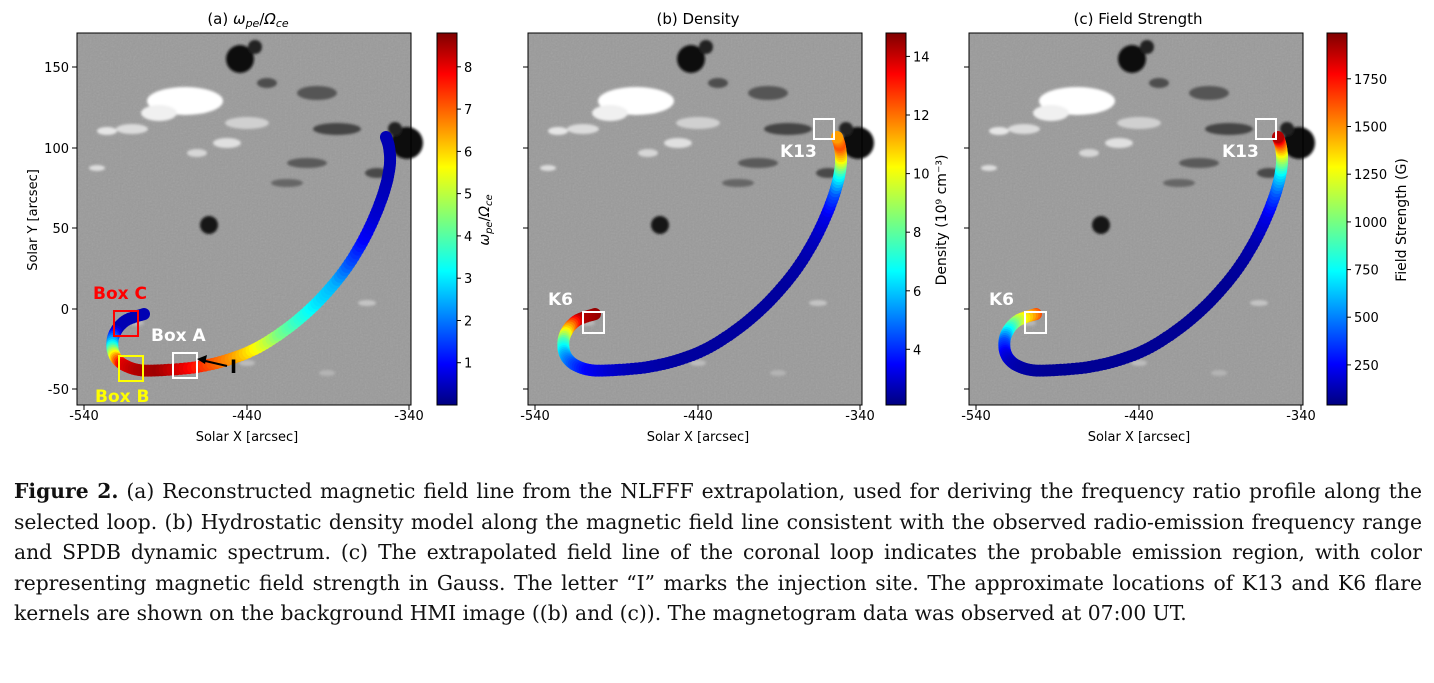  What do you see at coordinates (921, 57) in the screenshot?
I see `colorbar-tick-label: 14` at bounding box center [921, 57].